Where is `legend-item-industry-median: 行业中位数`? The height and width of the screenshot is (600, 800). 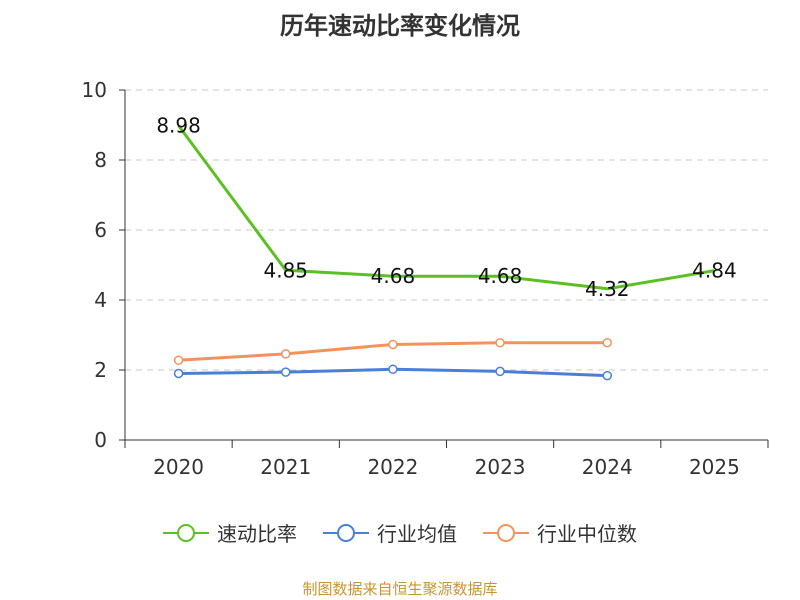 legend-item-industry-median: 行业中位数 is located at coordinates (560, 532).